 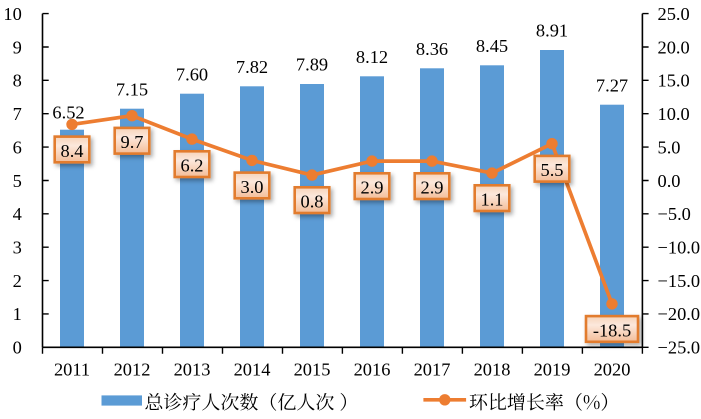 What do you see at coordinates (17, 248) in the screenshot?
I see `svg-text: 3` at bounding box center [17, 248].